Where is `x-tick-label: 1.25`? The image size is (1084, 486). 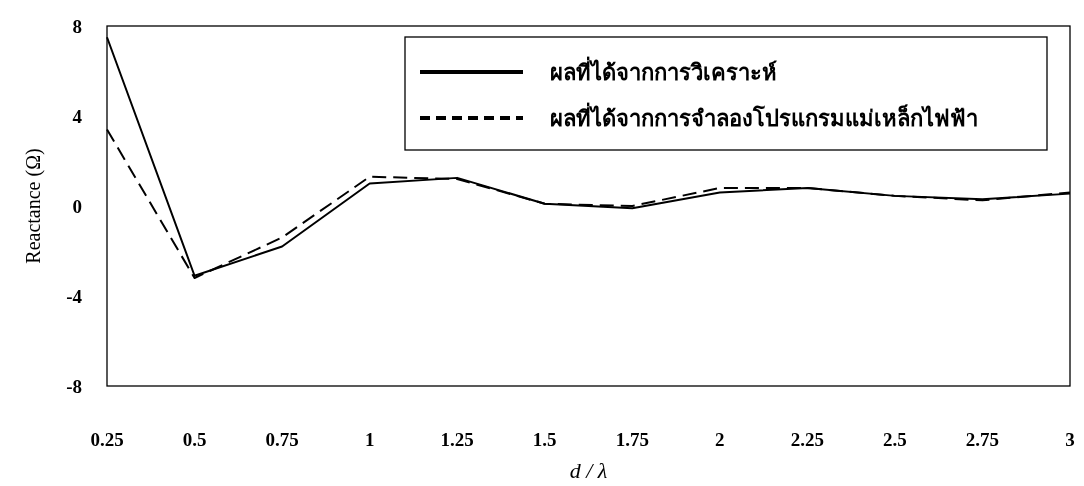
x-tick-label: 1.25 is located at coordinates (457, 439).